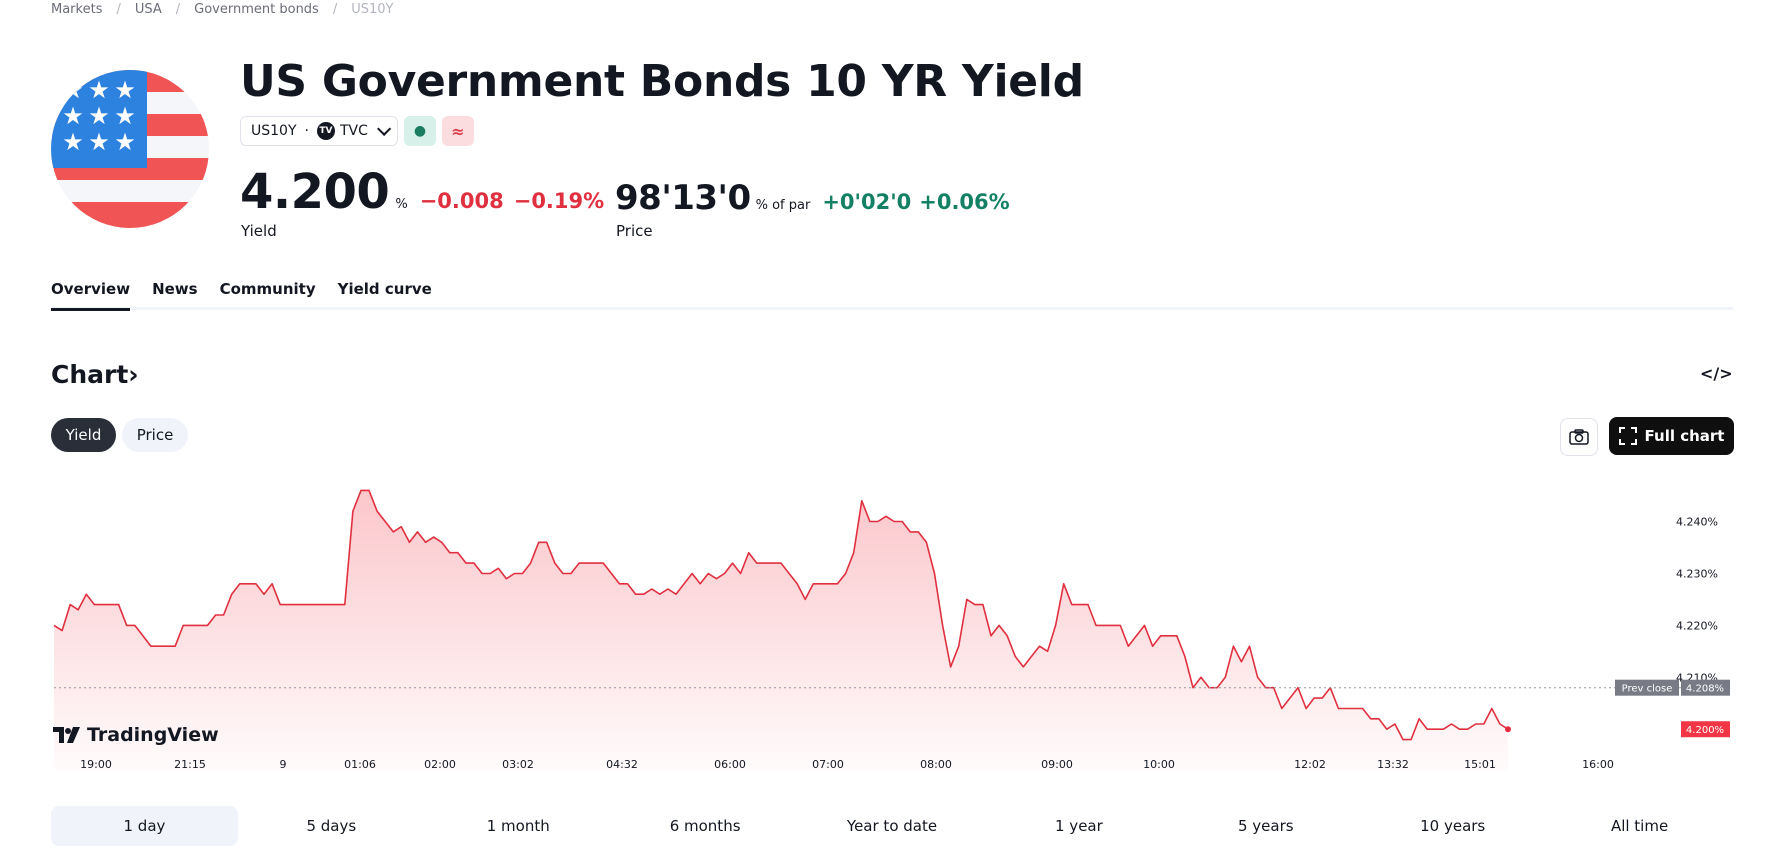 This screenshot has width=1780, height=867. I want to click on tradingview-logo: TradingView, so click(136, 735).